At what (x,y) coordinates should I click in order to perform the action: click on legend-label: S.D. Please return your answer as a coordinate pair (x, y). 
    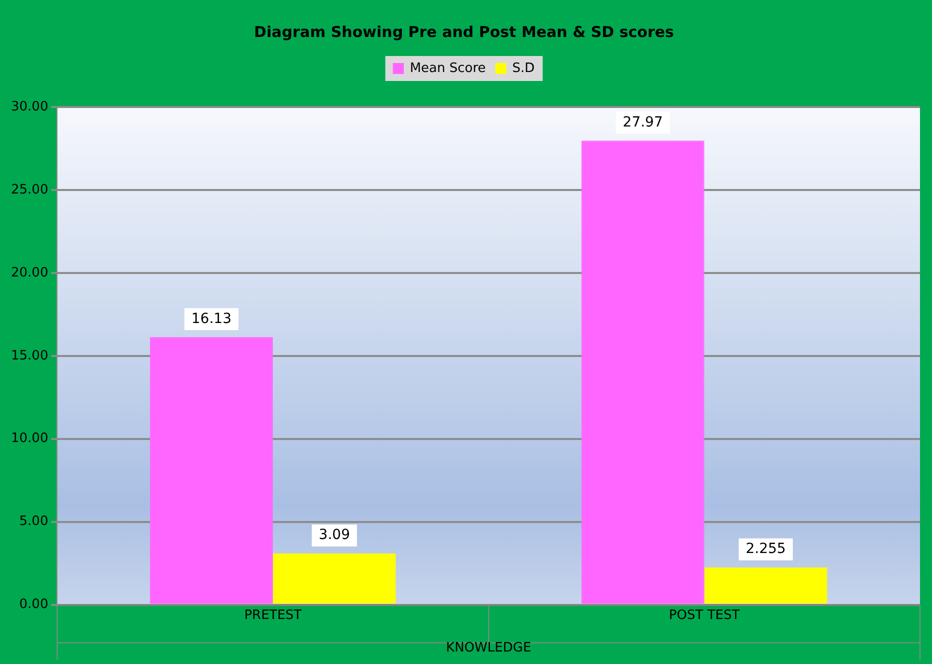
    Looking at the image, I should click on (523, 68).